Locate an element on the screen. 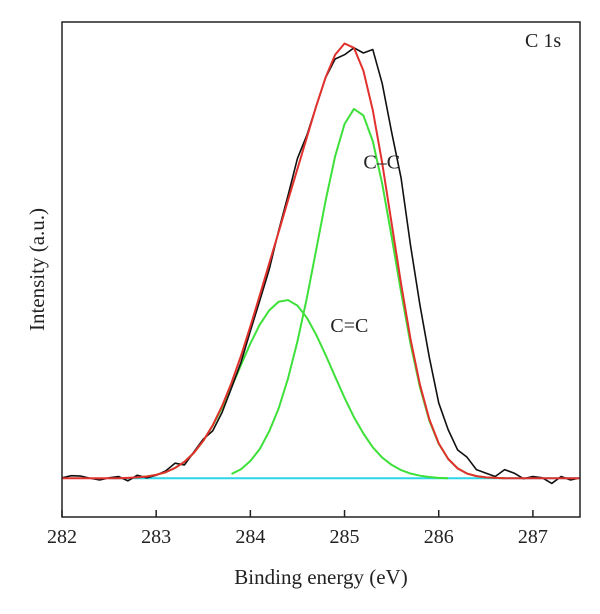  x-axis-title: Binding energy (eV) is located at coordinates (320, 577).